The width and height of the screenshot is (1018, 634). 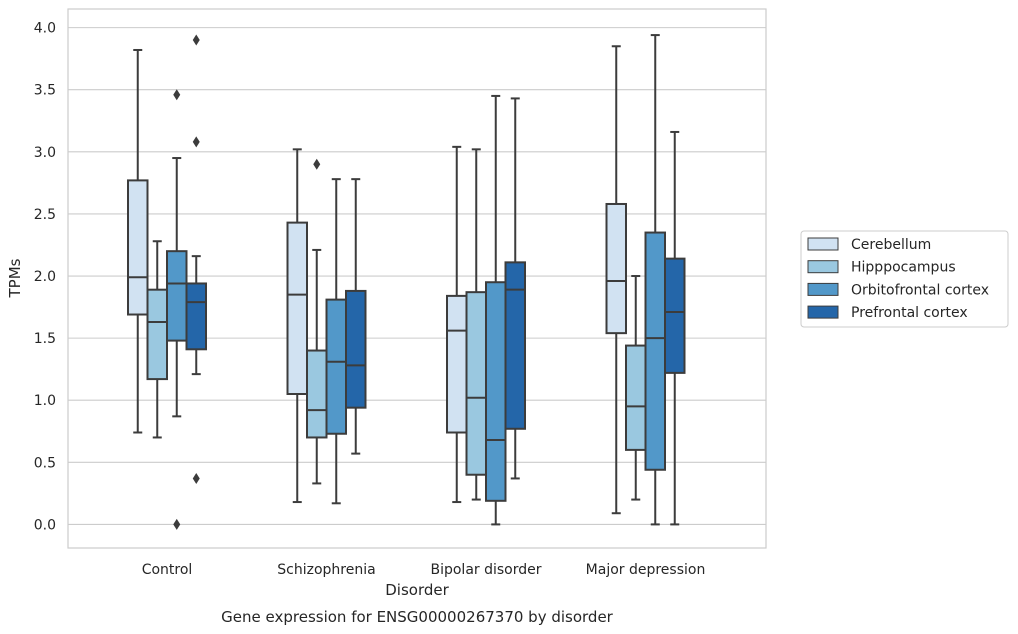 What do you see at coordinates (920, 290) in the screenshot?
I see `legend-label: Orbitofrontal cortex` at bounding box center [920, 290].